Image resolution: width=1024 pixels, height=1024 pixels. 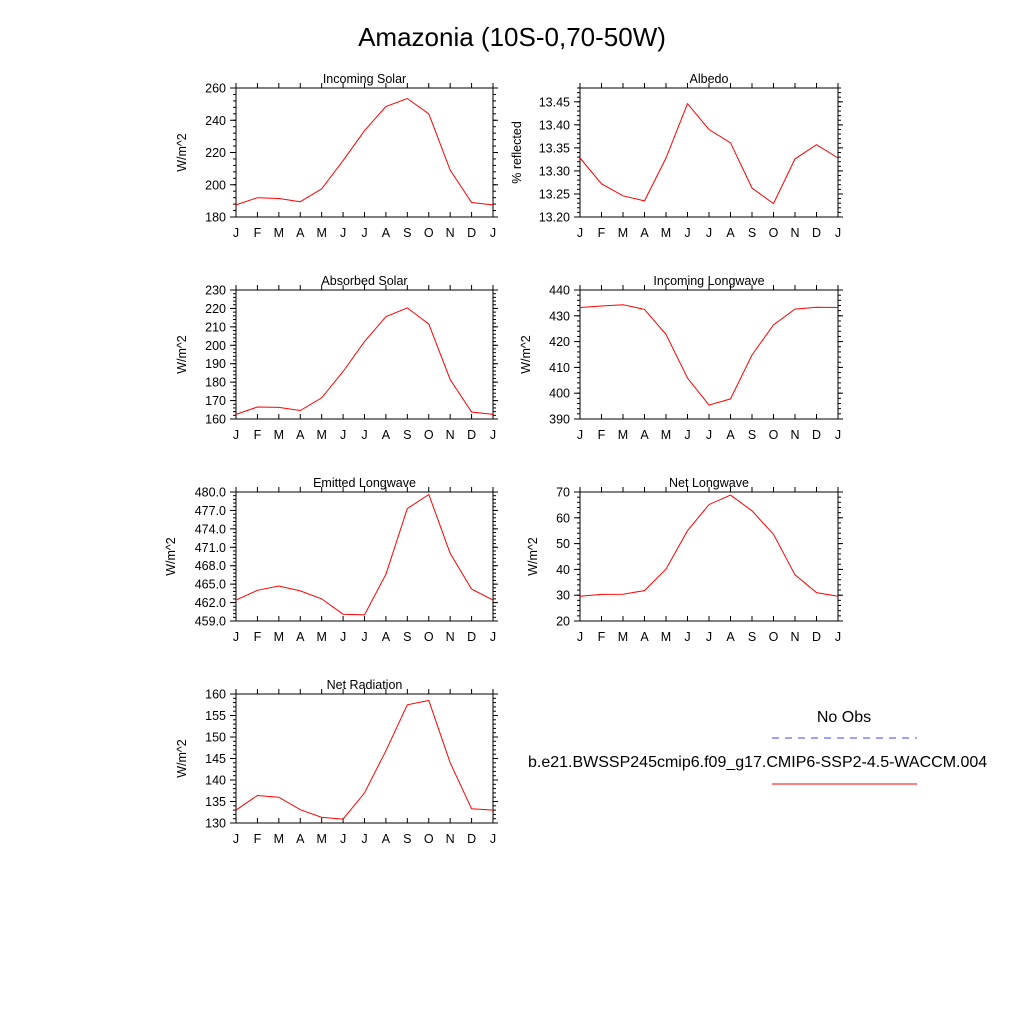 I want to click on panel-title: Net Radiation, so click(x=365, y=685).